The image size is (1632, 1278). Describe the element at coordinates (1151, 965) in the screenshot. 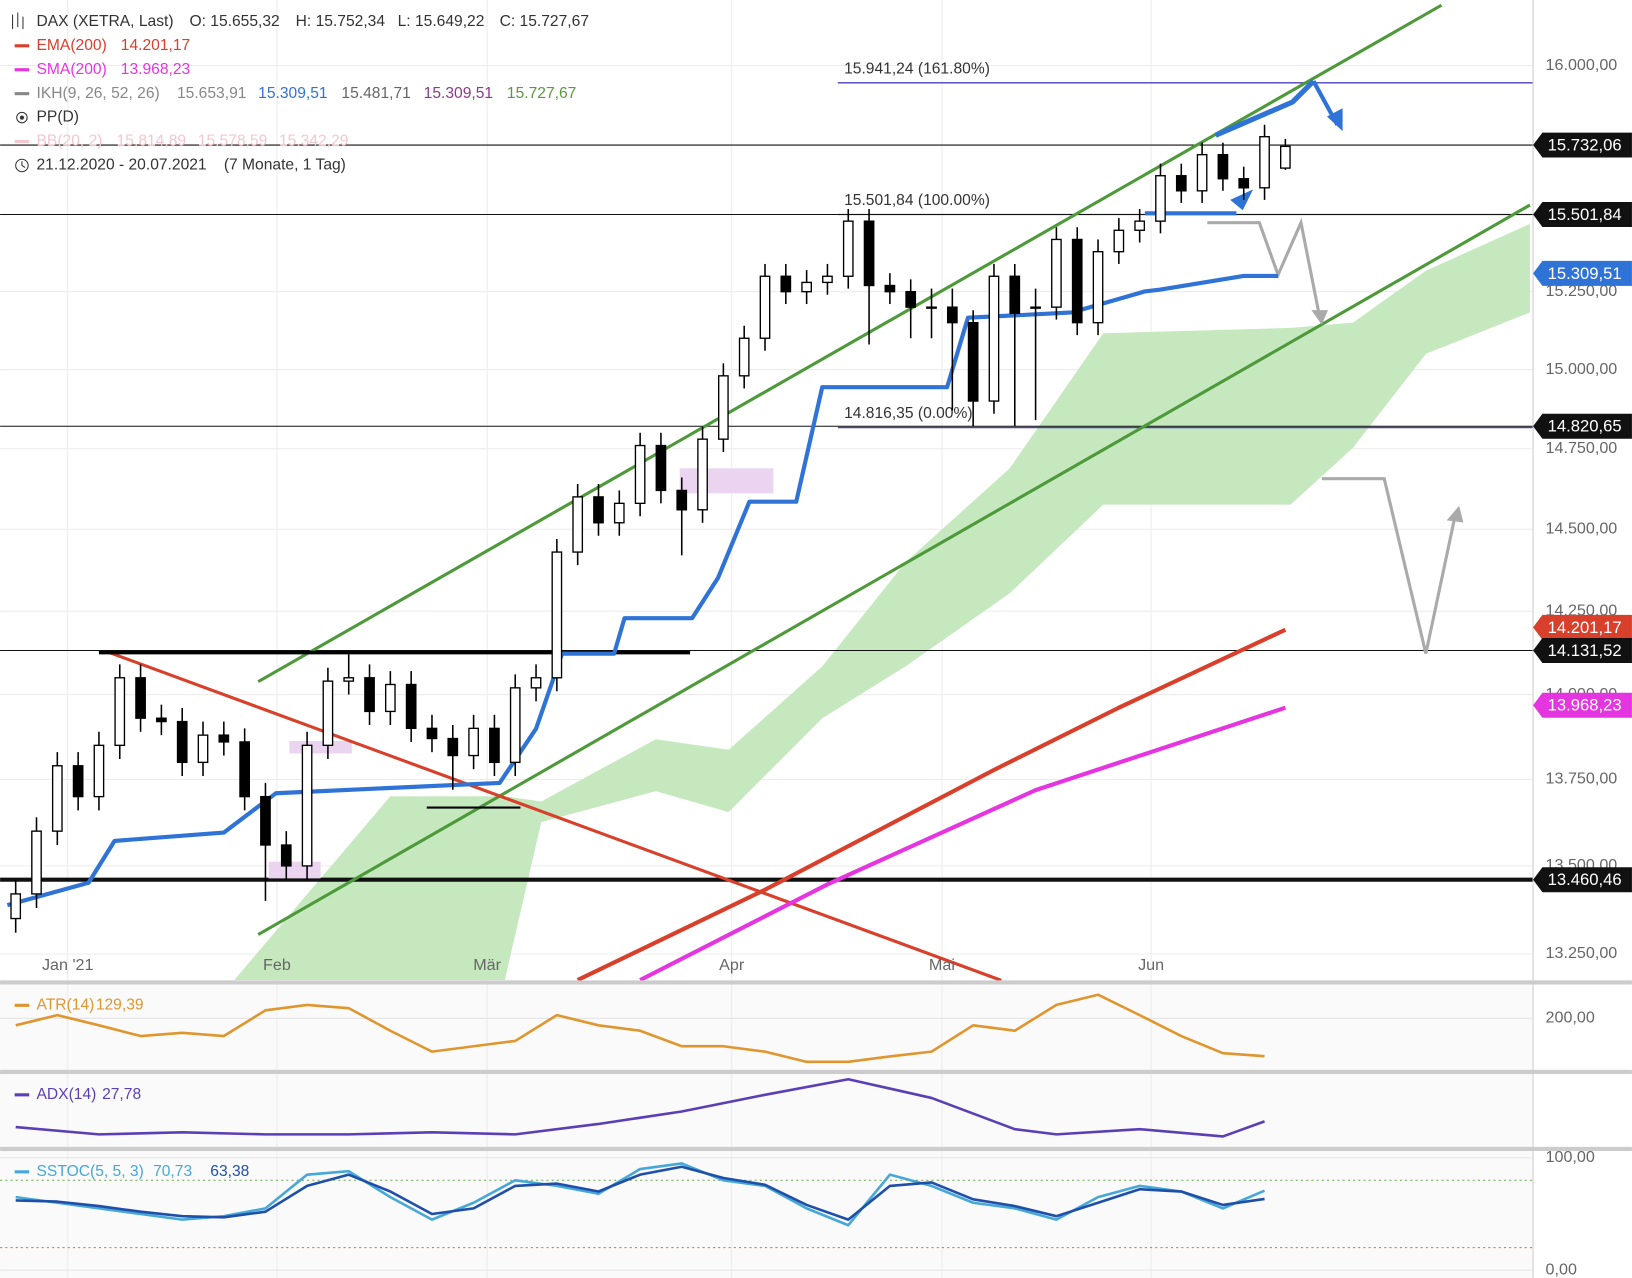

I see `x-tick-label: Jun` at that location.